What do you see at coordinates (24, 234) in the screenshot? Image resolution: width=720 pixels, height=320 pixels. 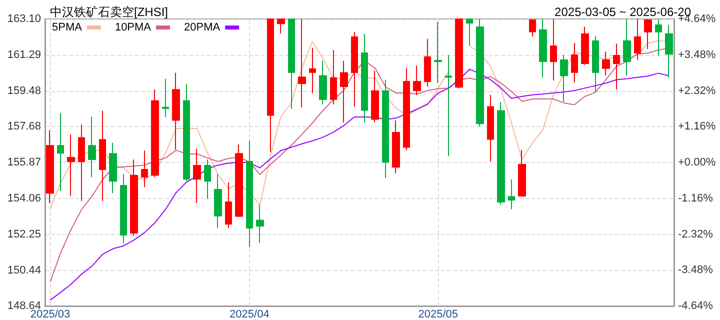 I see `y-tick-label: 152.25` at bounding box center [24, 234].